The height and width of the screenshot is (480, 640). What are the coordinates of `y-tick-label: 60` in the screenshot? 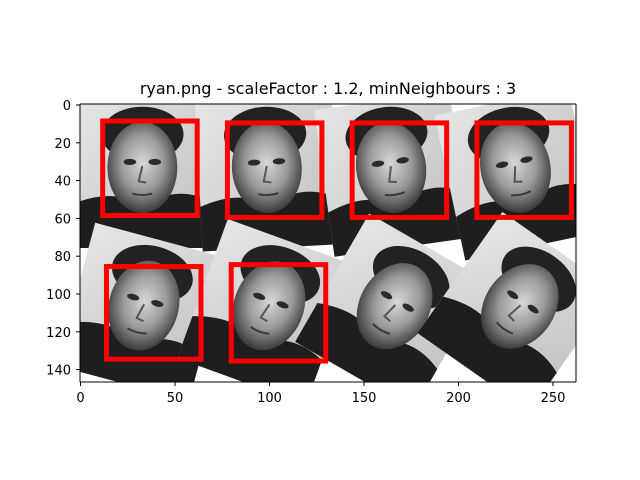 It's located at (62, 219).